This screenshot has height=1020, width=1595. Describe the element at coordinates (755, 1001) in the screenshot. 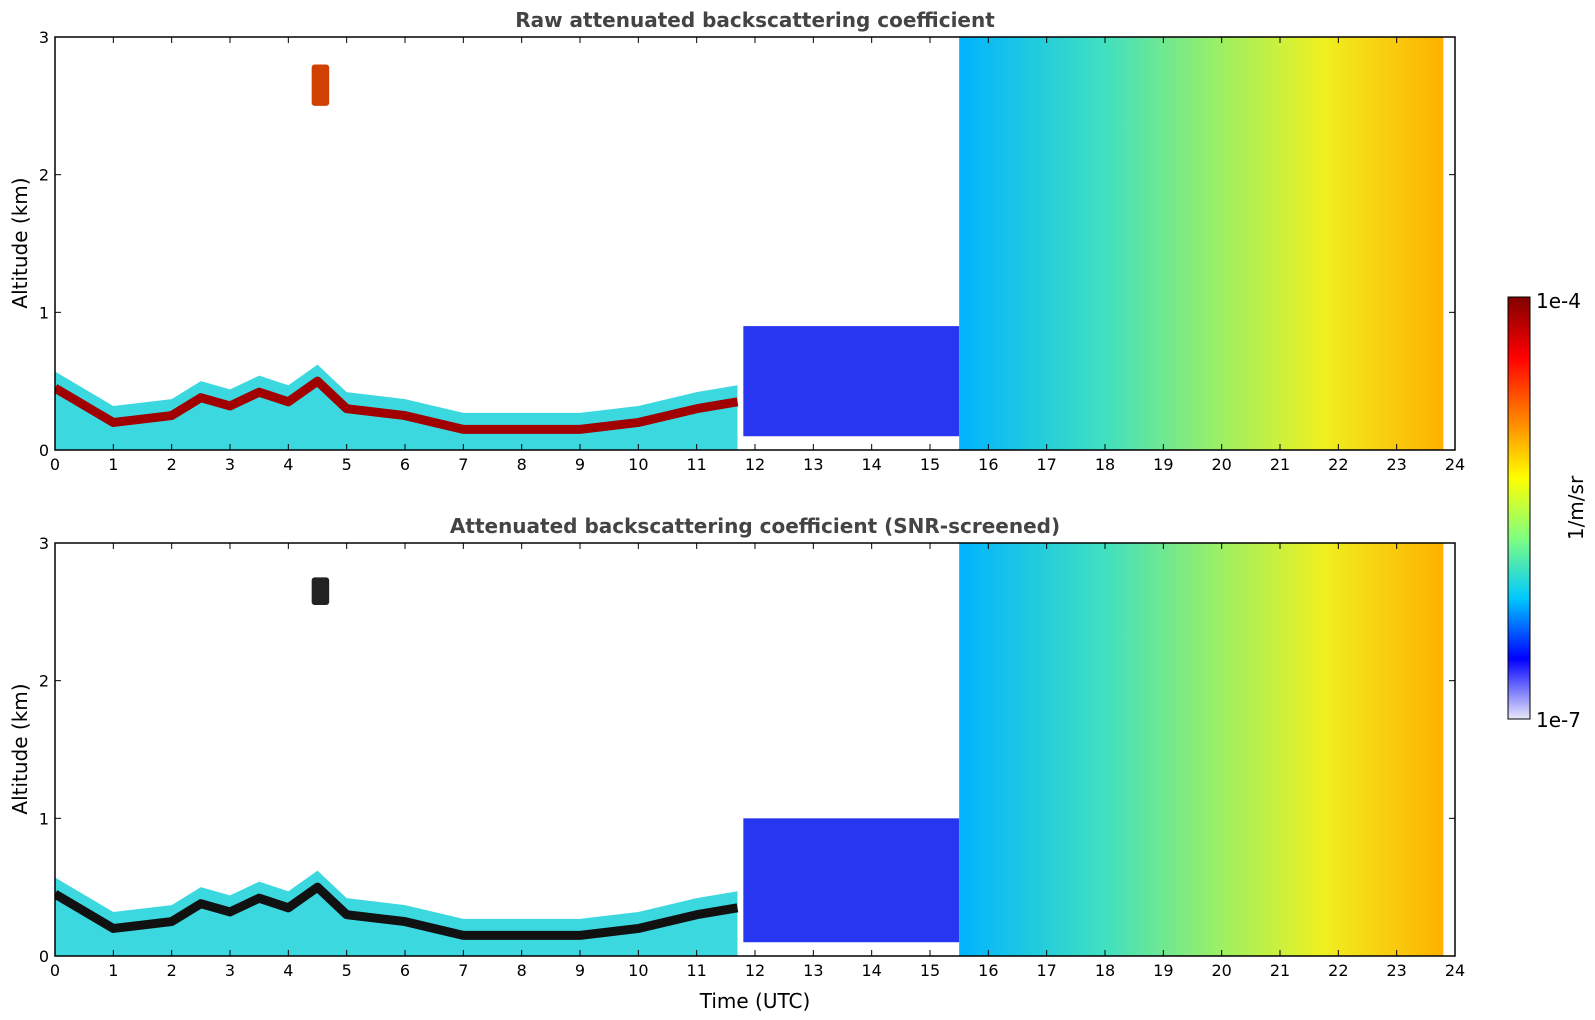

I see `x-axis-label-screened: Time (UTC)` at that location.